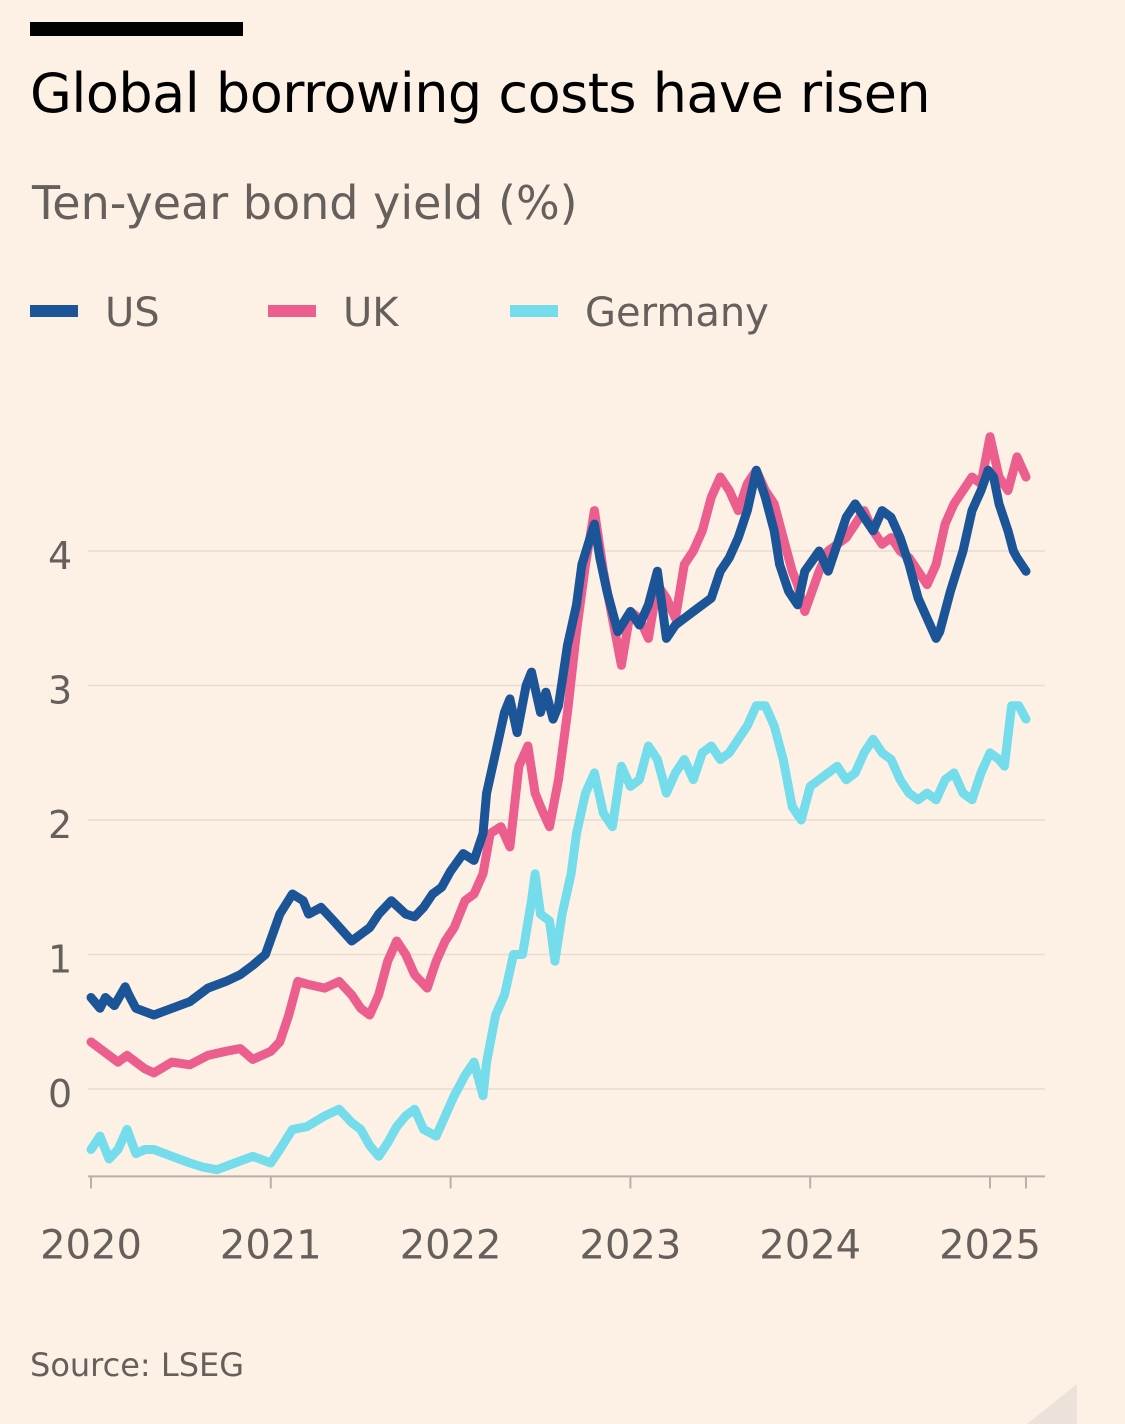  Describe the element at coordinates (60, 825) in the screenshot. I see `y-tick-label-2: 2` at that location.